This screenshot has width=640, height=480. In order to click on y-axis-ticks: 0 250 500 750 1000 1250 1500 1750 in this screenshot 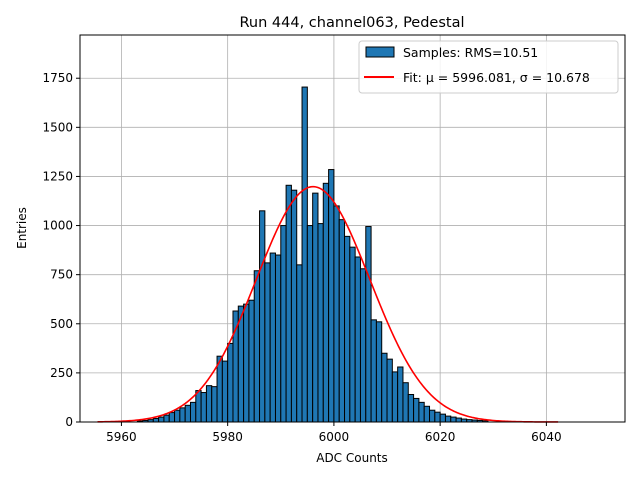, I will do `click(61, 250)`.